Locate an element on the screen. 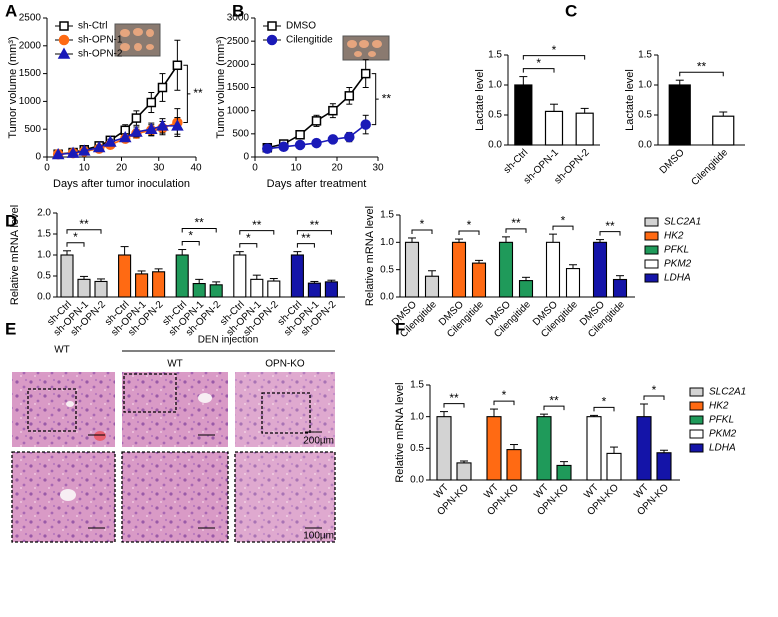  y-tick-label: 0.5 is located at coordinates (495, 115).